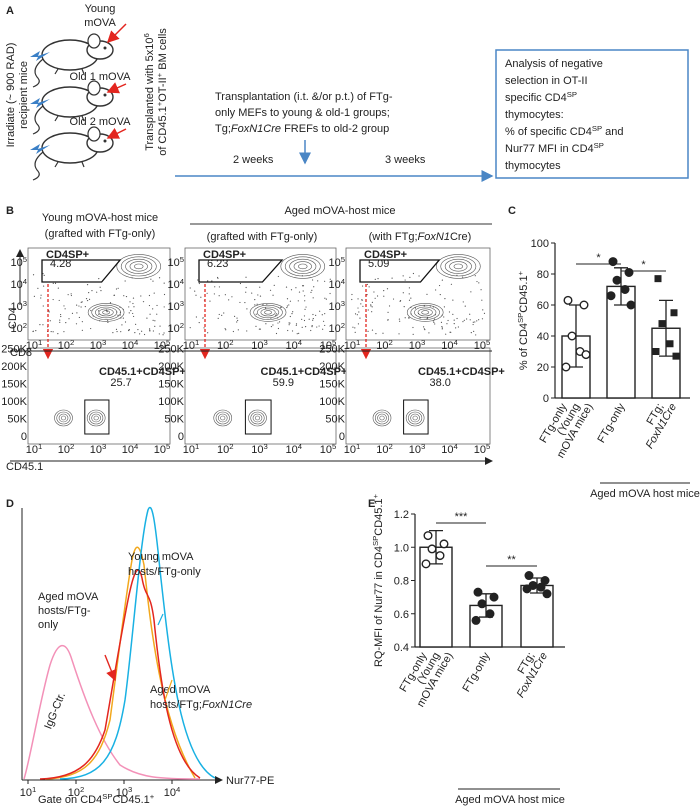 This screenshot has width=700, height=808. What do you see at coordinates (197, 446) in the screenshot?
I see `text-part: 1` at bounding box center [197, 446].